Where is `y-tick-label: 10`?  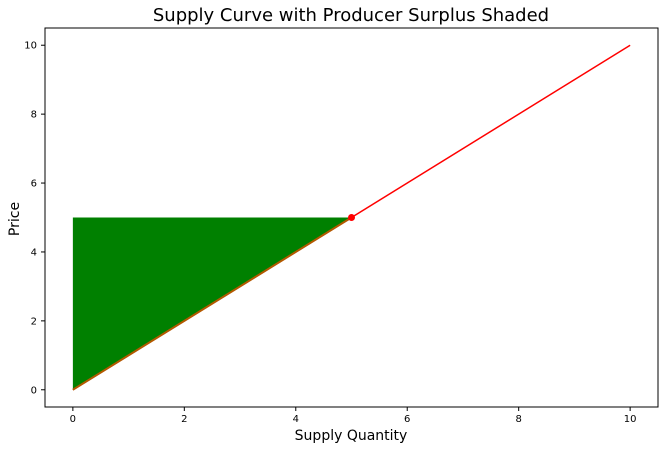 y-tick-label: 10 is located at coordinates (30, 46).